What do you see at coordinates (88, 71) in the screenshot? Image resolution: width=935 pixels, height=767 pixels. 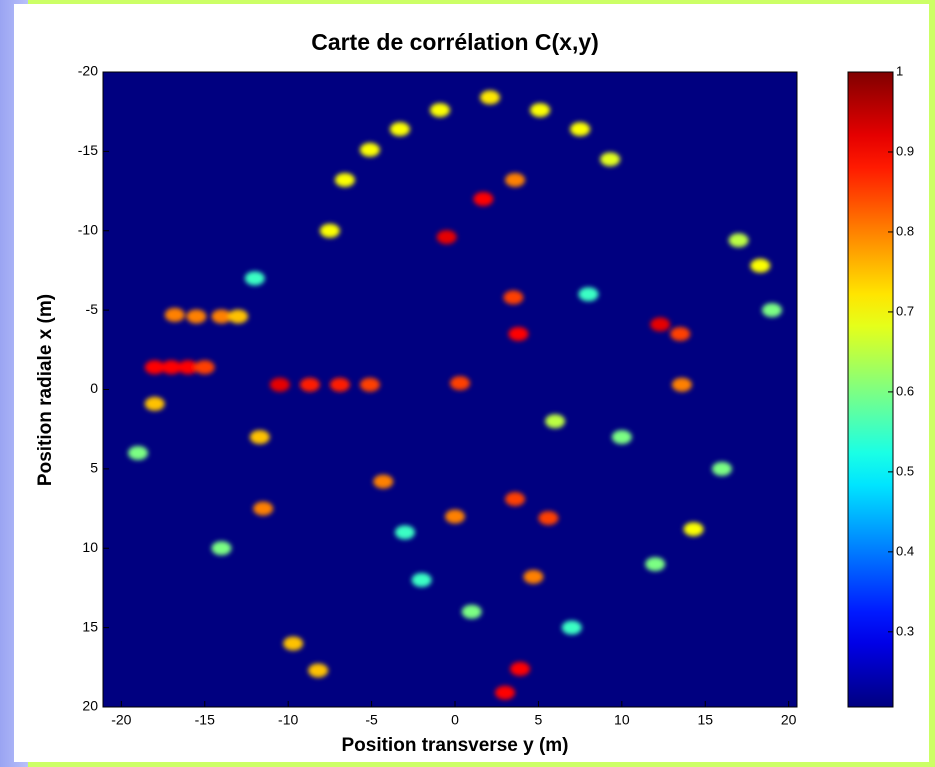 I see `y-tick-label: -20` at bounding box center [88, 71].